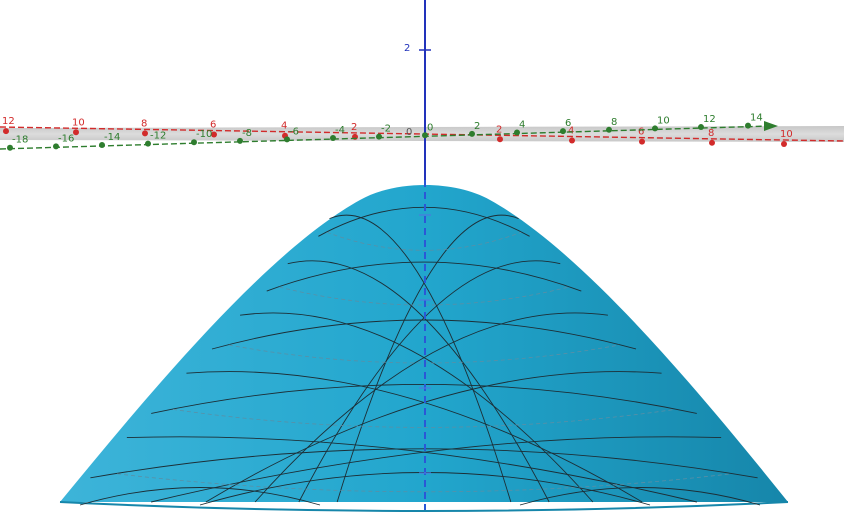  What do you see at coordinates (158, 136) in the screenshot?
I see `y-axis-tick-label: -12` at bounding box center [158, 136].